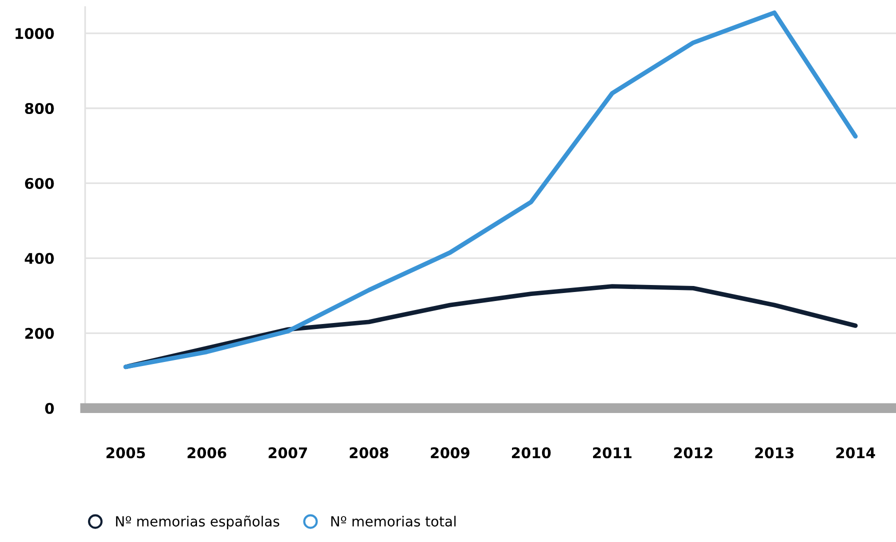  I want to click on x-tick-label: 2009, so click(450, 452).